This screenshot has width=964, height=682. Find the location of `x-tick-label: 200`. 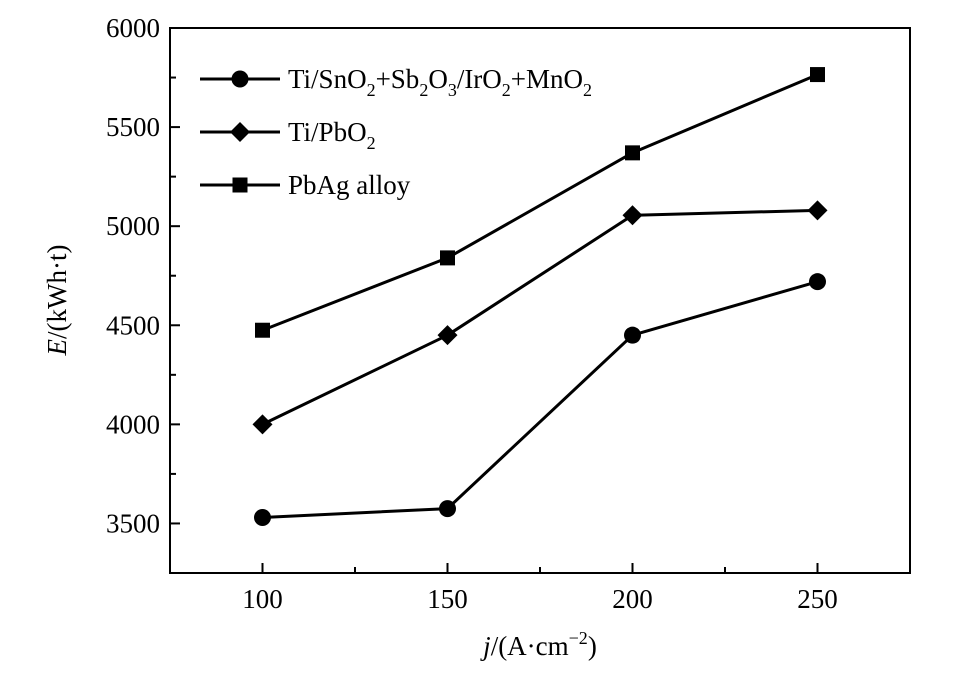

x-tick-label: 200 is located at coordinates (632, 599).